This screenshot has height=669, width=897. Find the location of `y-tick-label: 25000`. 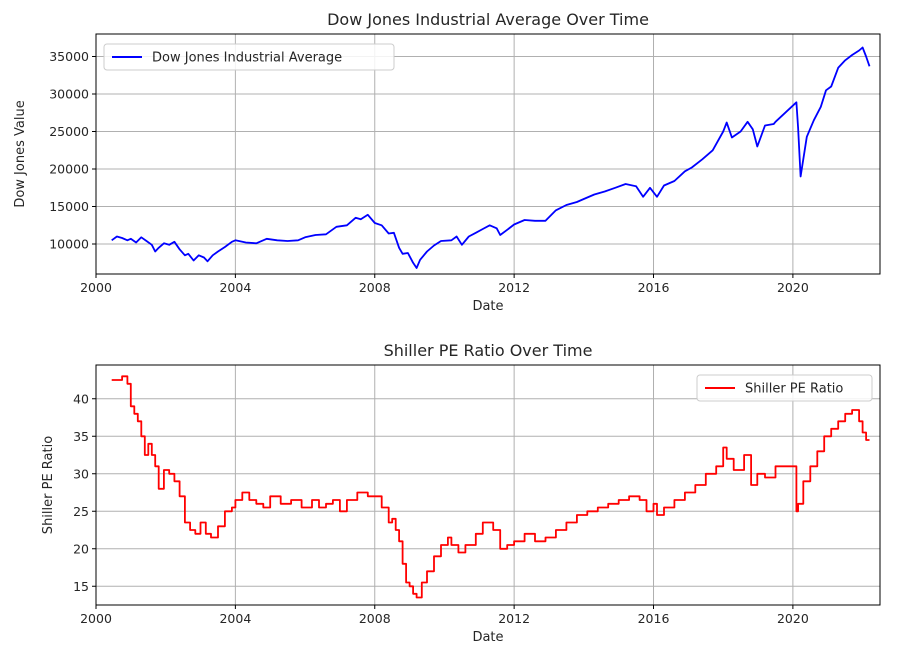

y-tick-label: 25000 is located at coordinates (69, 131).